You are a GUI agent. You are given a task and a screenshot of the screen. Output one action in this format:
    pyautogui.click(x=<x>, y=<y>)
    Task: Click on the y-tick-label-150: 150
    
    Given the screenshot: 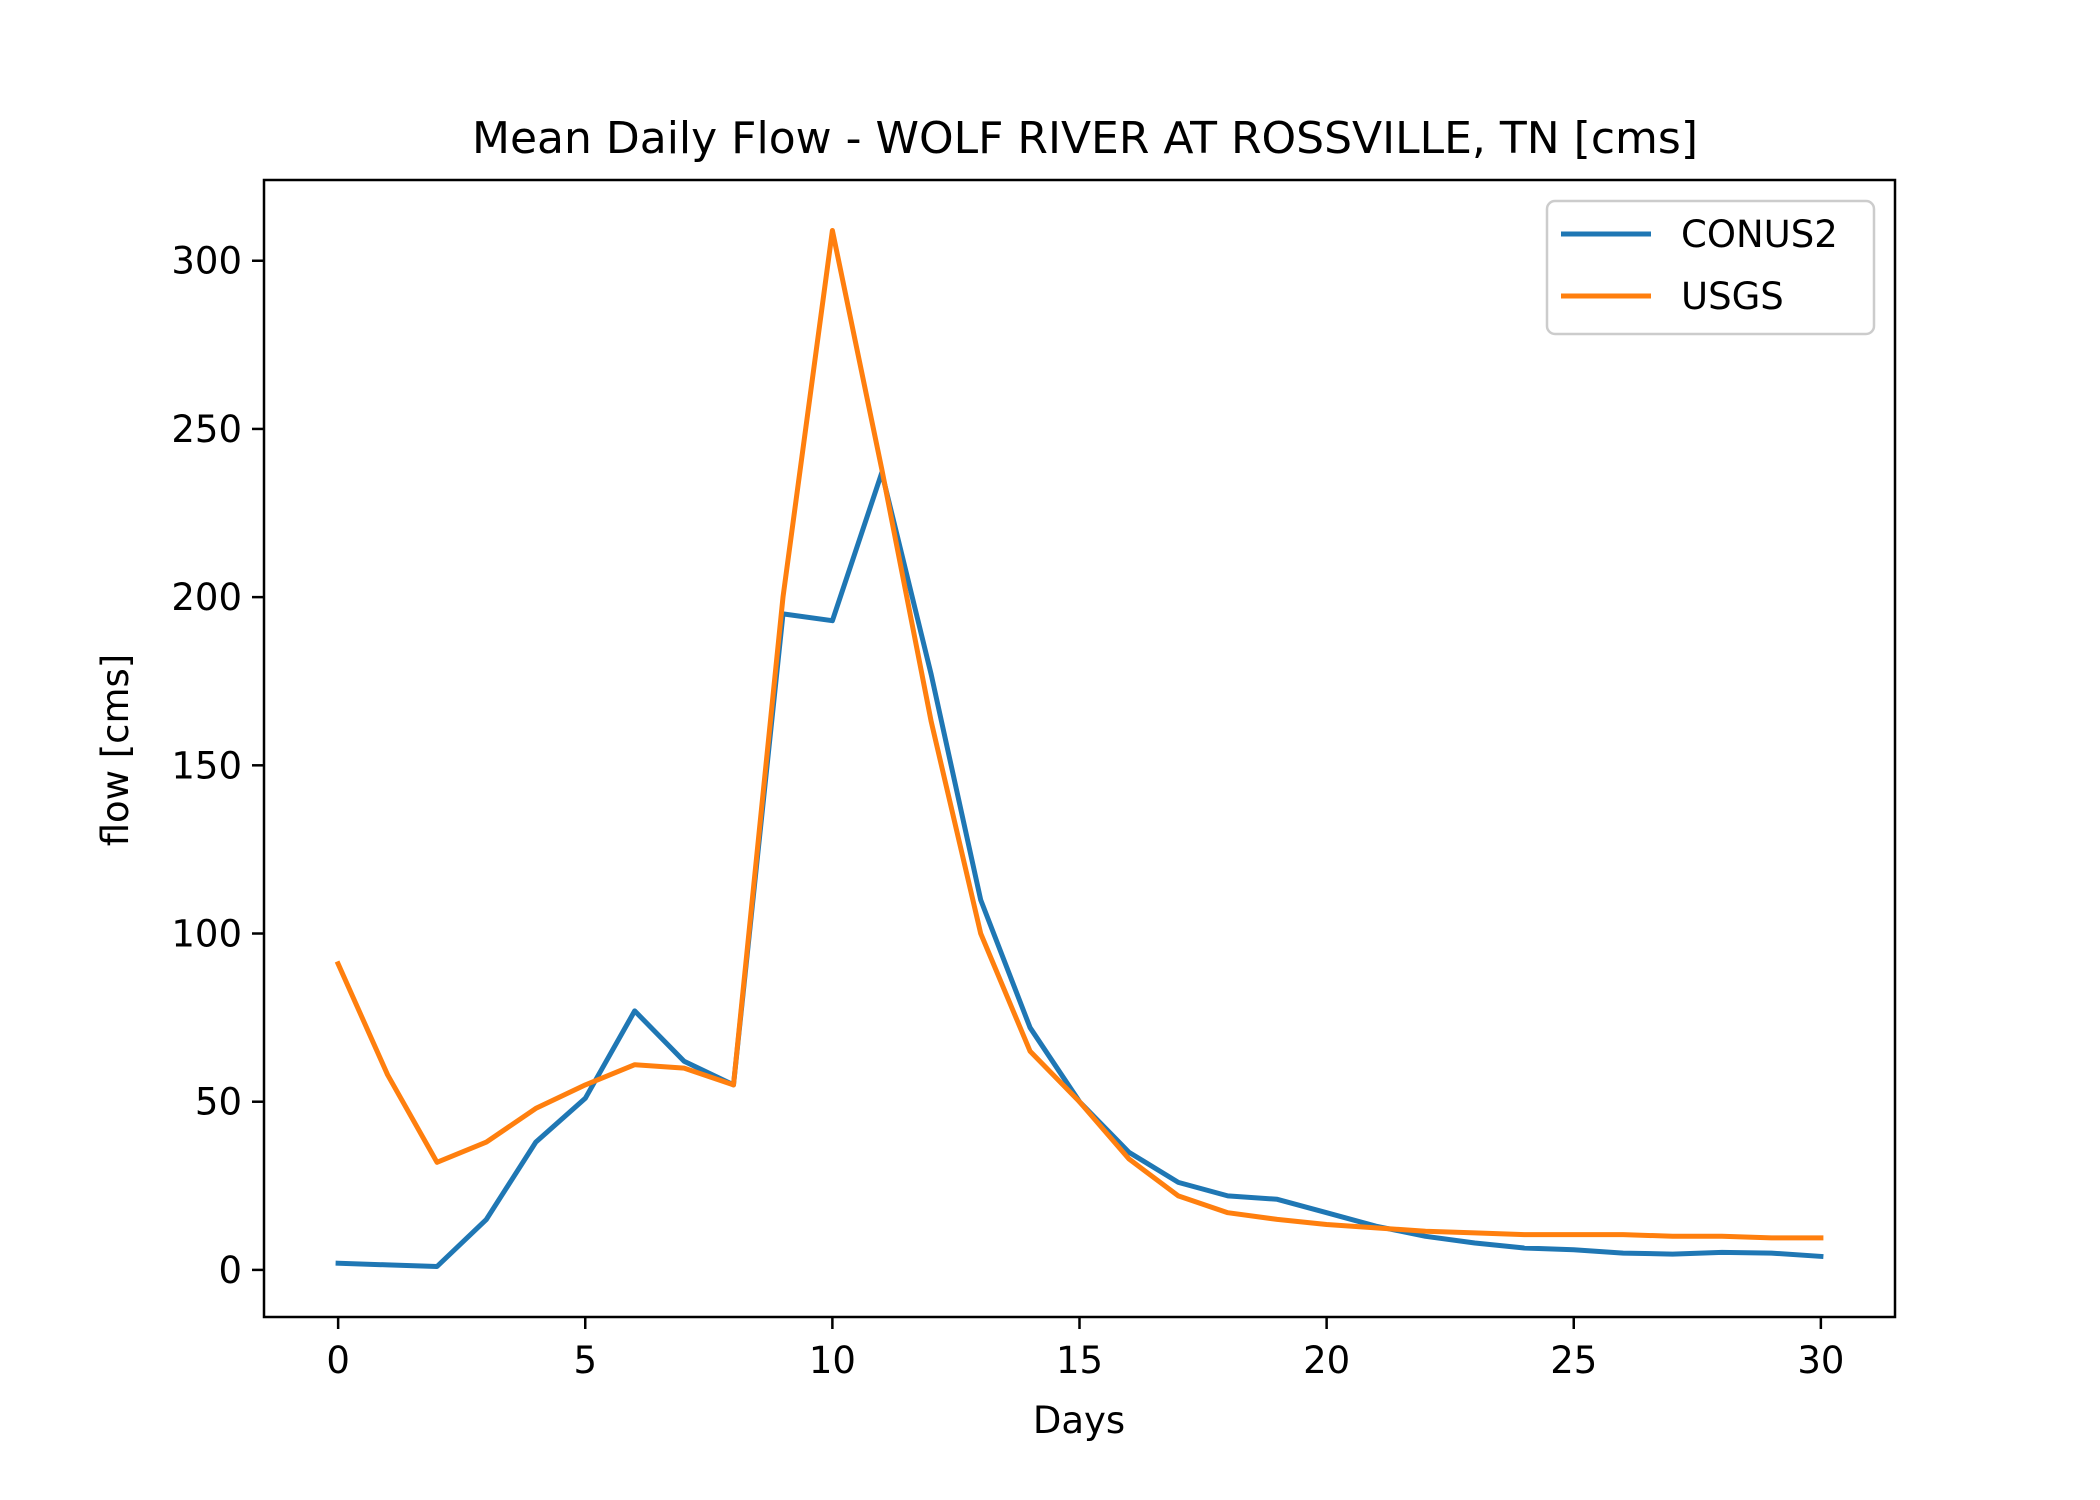 What is the action you would take?
    pyautogui.click(x=206, y=765)
    